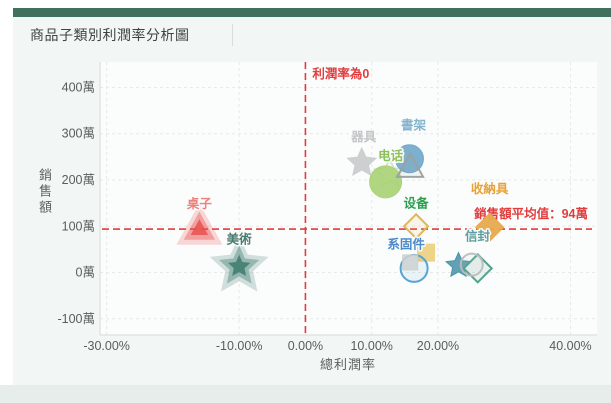 The width and height of the screenshot is (611, 403). I want to click on point-label-machines: 设备, so click(417, 202).